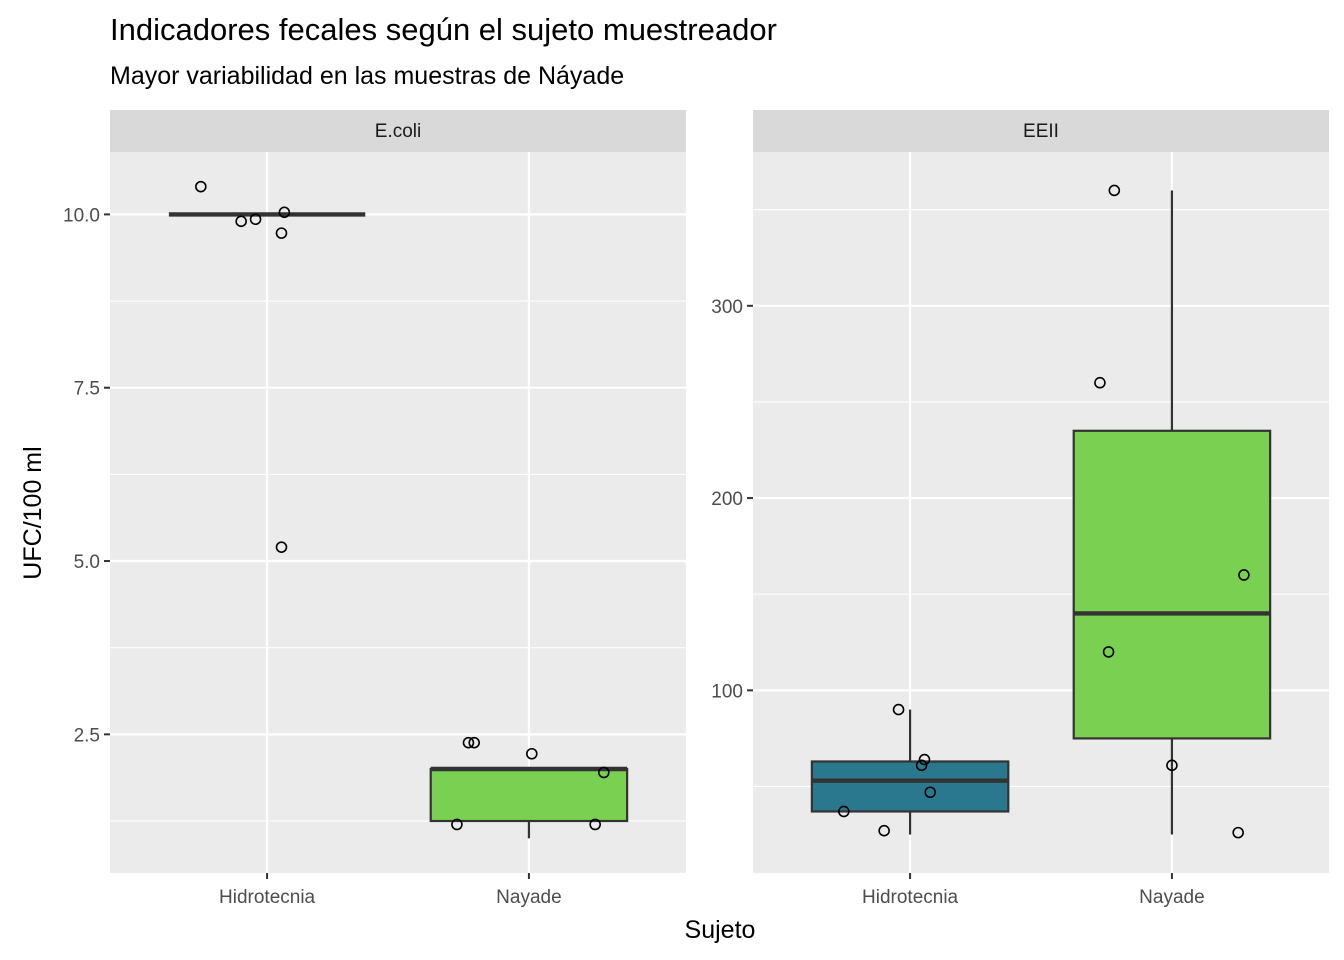 The height and width of the screenshot is (960, 1344). I want to click on box-e-coli-nayade, so click(529, 795).